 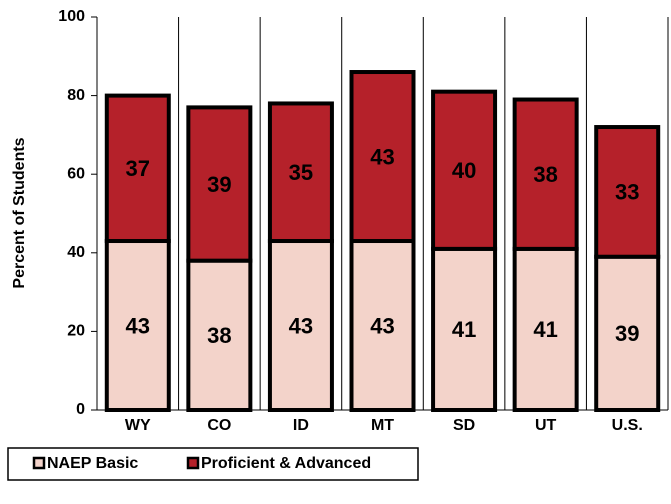 What do you see at coordinates (382, 425) in the screenshot?
I see `x-tick-label: MT` at bounding box center [382, 425].